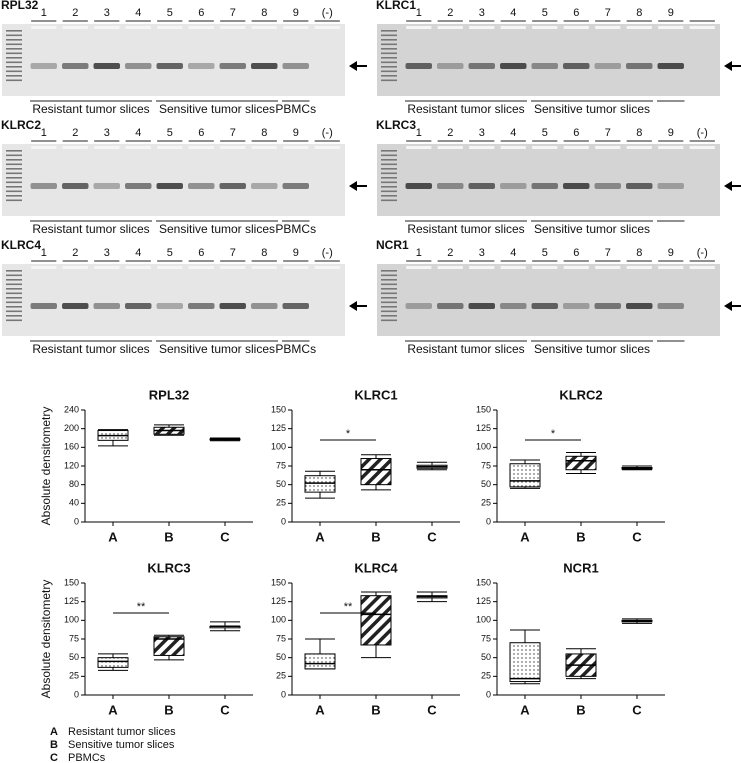 Image resolution: width=741 pixels, height=763 pixels. What do you see at coordinates (169, 394) in the screenshot?
I see `chart-title: RPL32` at bounding box center [169, 394].